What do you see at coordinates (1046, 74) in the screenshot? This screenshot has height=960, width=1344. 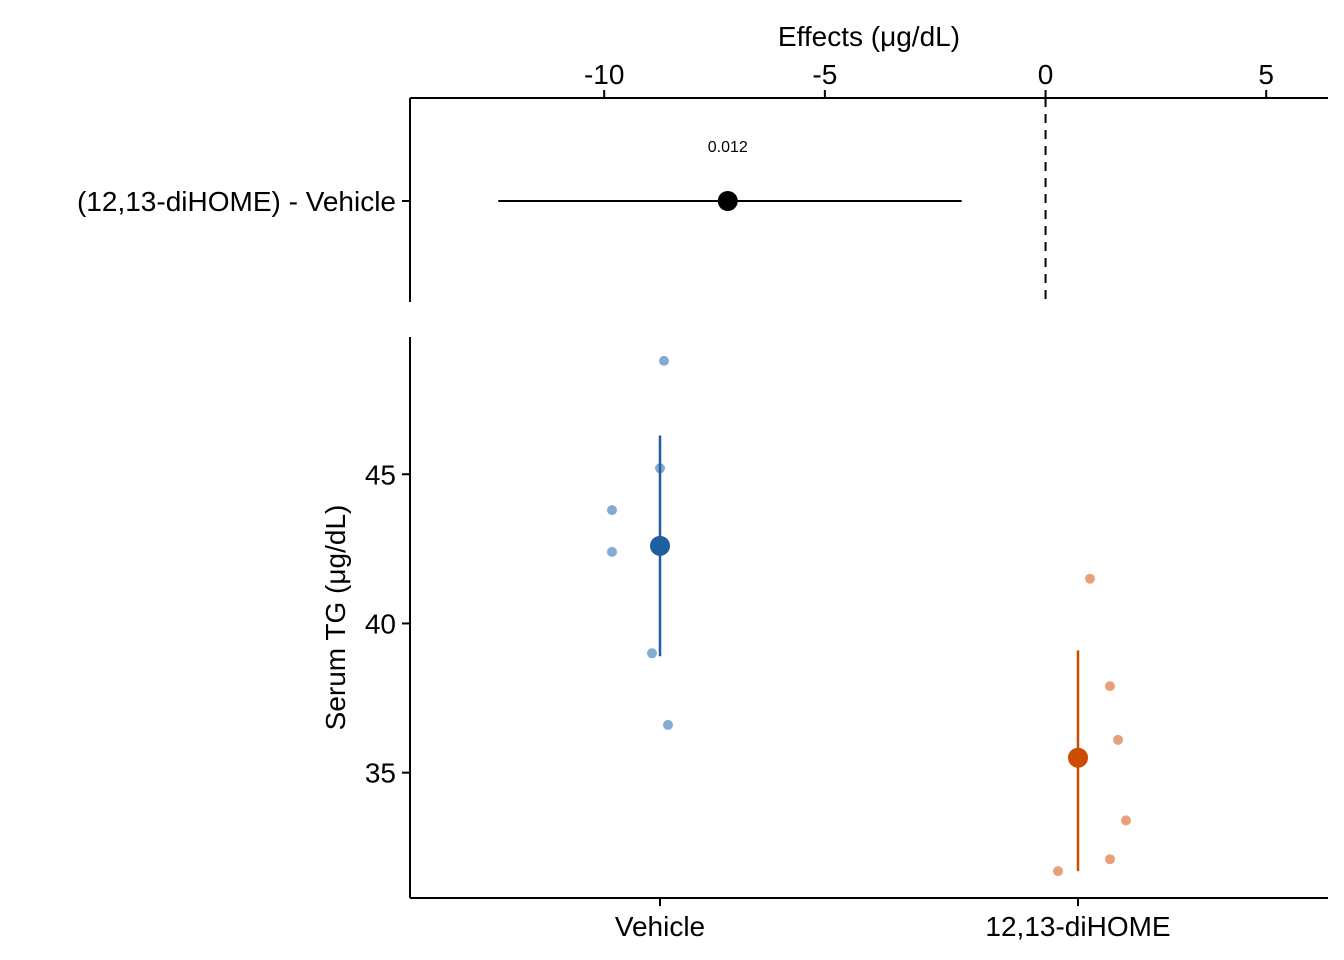 I see `effects-x-tick-label-2: 0` at bounding box center [1046, 74].